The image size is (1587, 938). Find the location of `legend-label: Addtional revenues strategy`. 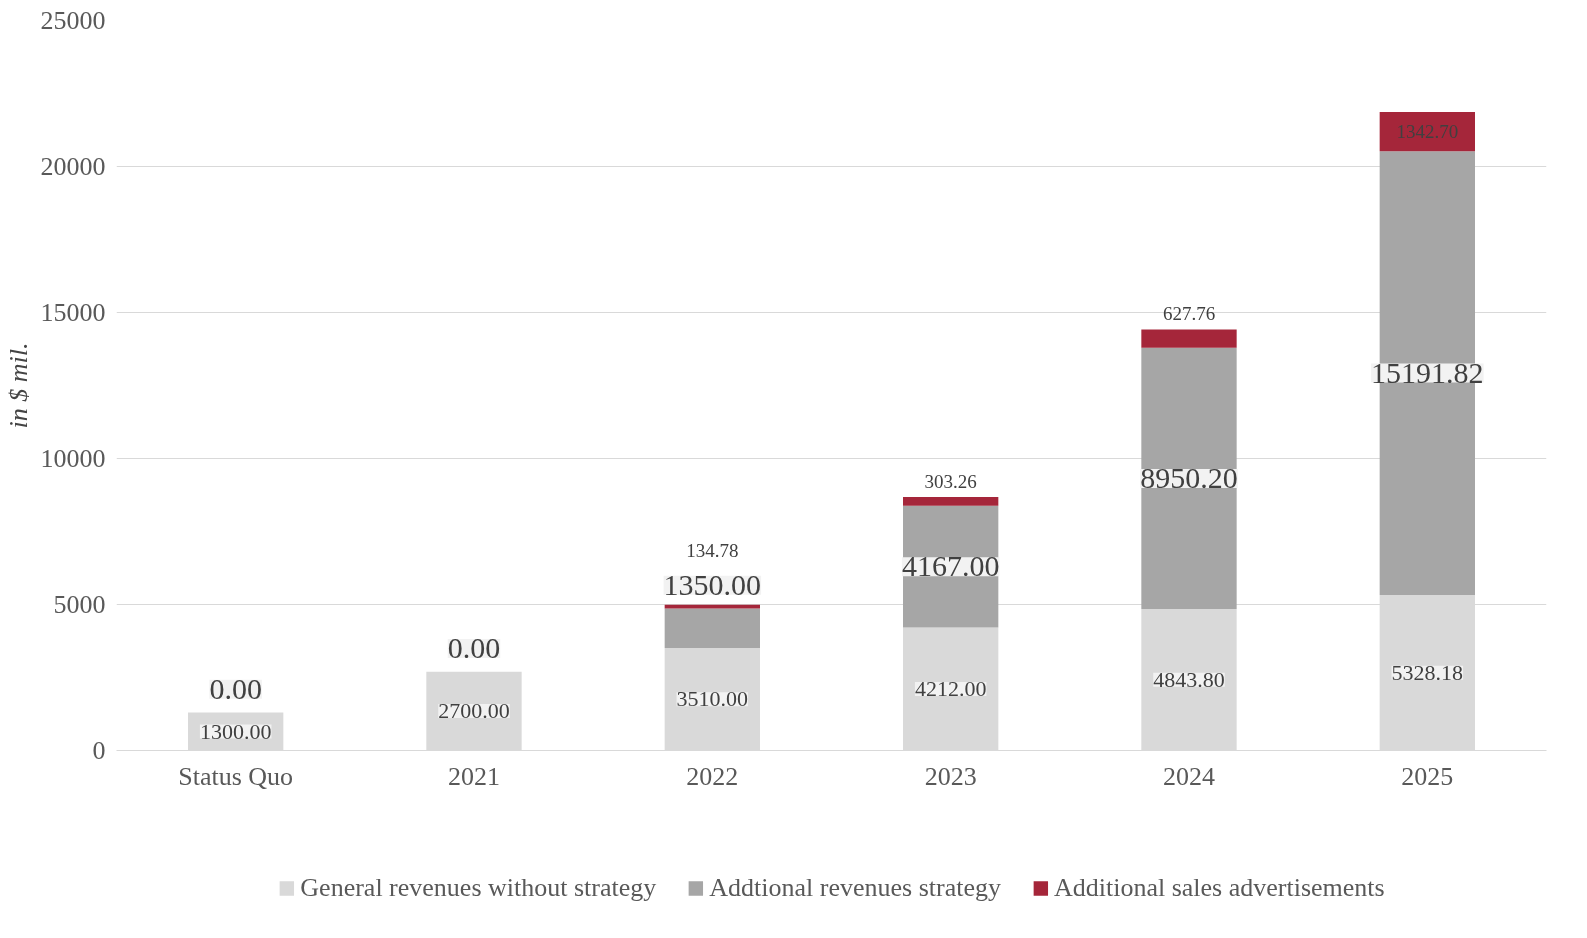

legend-label: Addtional revenues strategy is located at coordinates (855, 888).